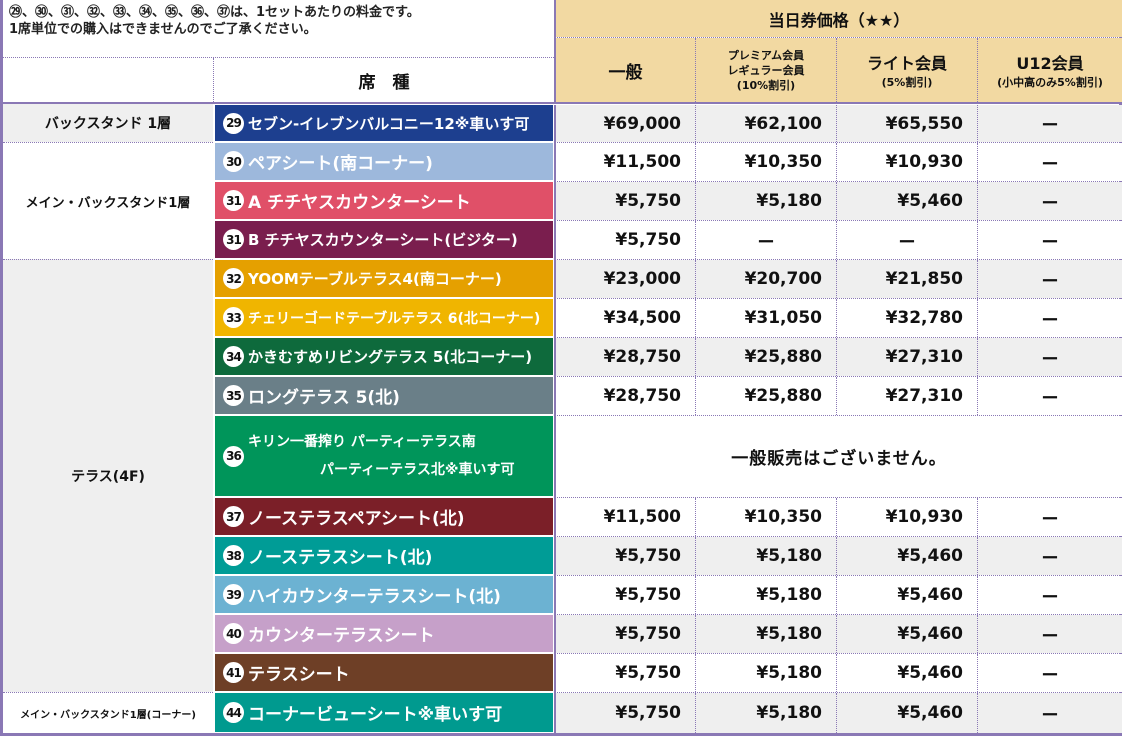 Image resolution: width=1122 pixels, height=736 pixels. What do you see at coordinates (214, 12) in the screenshot?
I see `note-line-1: ㉙、㉚、㉛、㉜、㉝、㉞、㉟、㊱、㊲は、1セットあたりの料金です。` at bounding box center [214, 12].